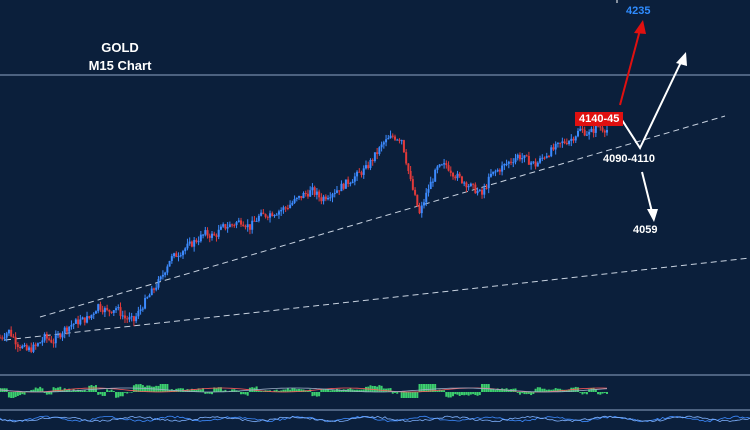 Image resolution: width=750 pixels, height=430 pixels. What do you see at coordinates (652, 215) in the screenshot?
I see `arrow-white-down-head` at bounding box center [652, 215].